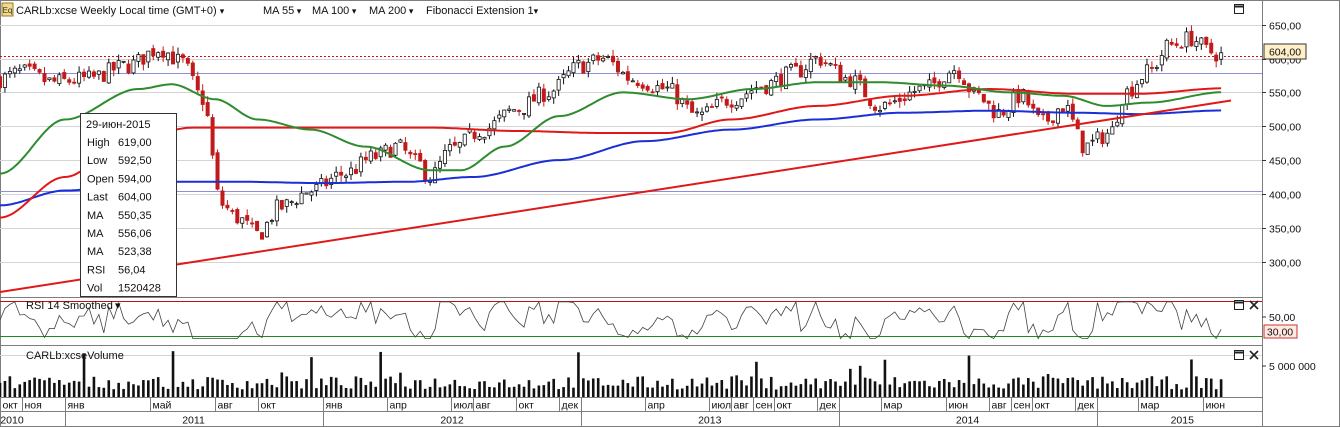 This screenshot has width=1340, height=427. Describe the element at coordinates (611, 320) in the screenshot. I see `rsi-line` at that location.